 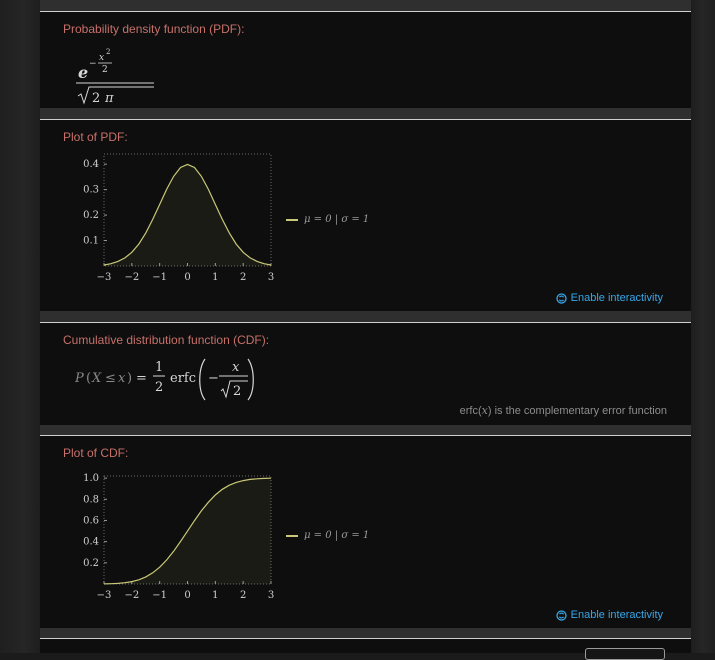 I want to click on pdf-formula: e − x 2 2 2 π, so click(x=115, y=77).